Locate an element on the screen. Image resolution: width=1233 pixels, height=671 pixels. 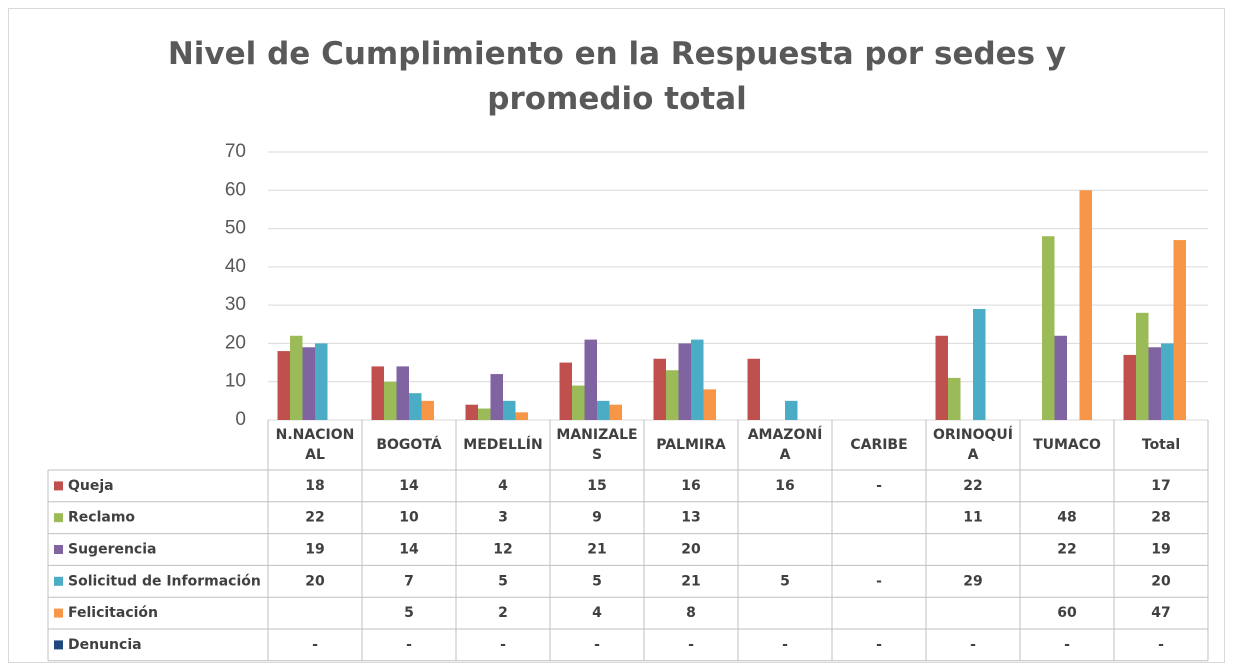
data-table-cell: 9 is located at coordinates (597, 518).